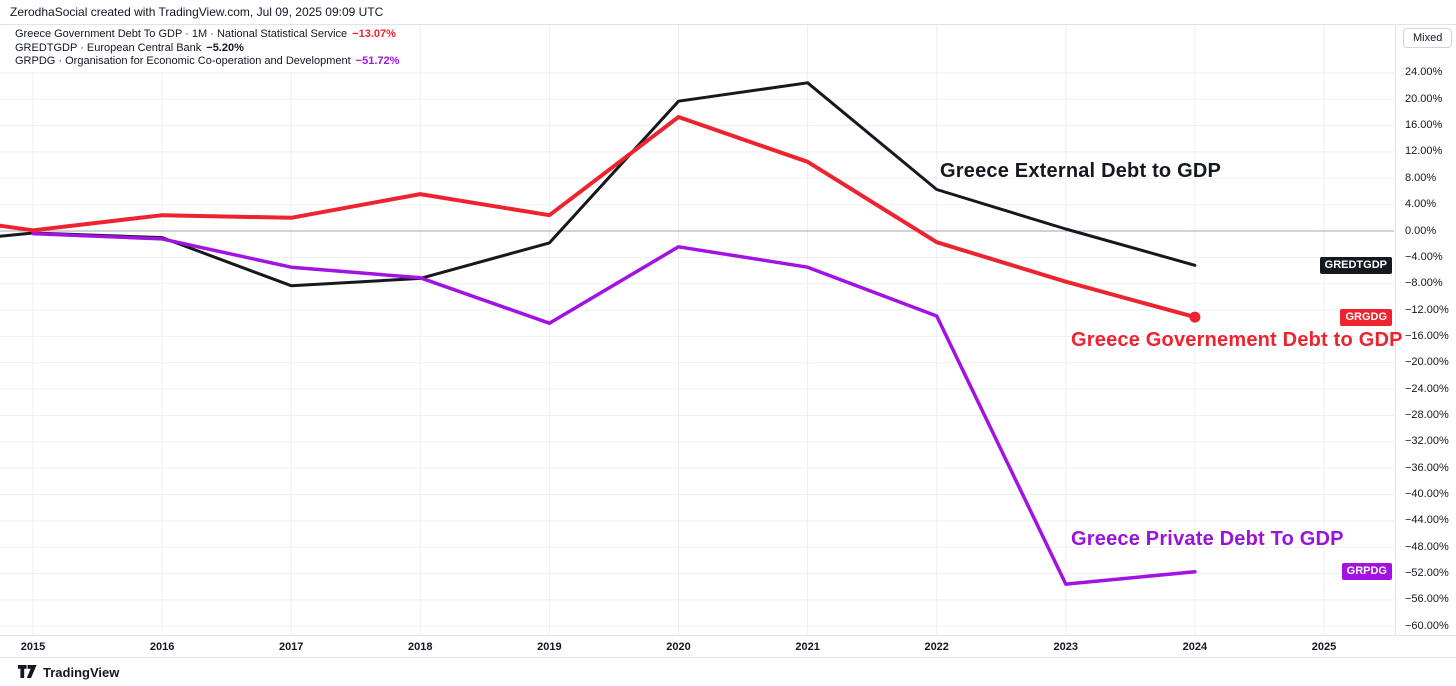 This screenshot has width=1456, height=686. I want to click on price-tick-label: −8.00%, so click(1424, 283).